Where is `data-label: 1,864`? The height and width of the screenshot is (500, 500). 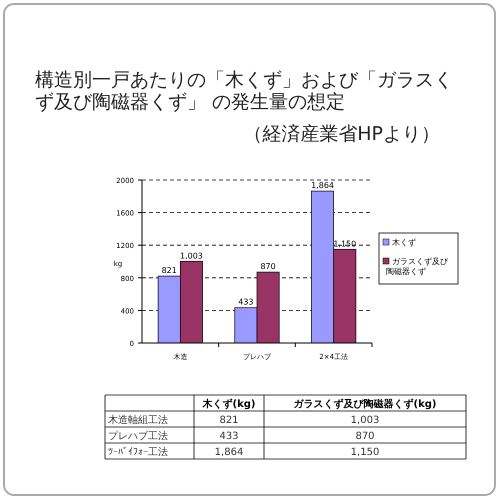 data-label: 1,864 is located at coordinates (322, 185).